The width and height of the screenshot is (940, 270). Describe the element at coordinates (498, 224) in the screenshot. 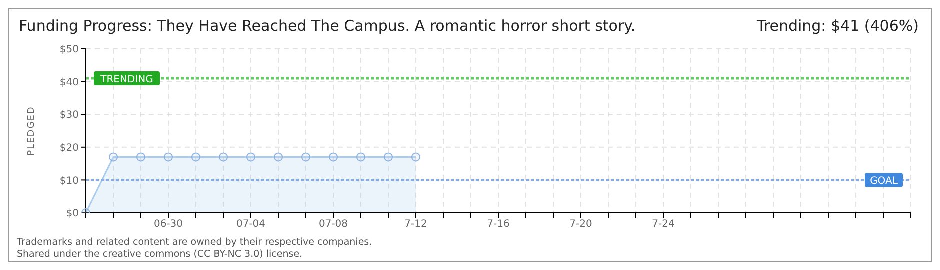

I see `x-tick-label: 7-16` at that location.